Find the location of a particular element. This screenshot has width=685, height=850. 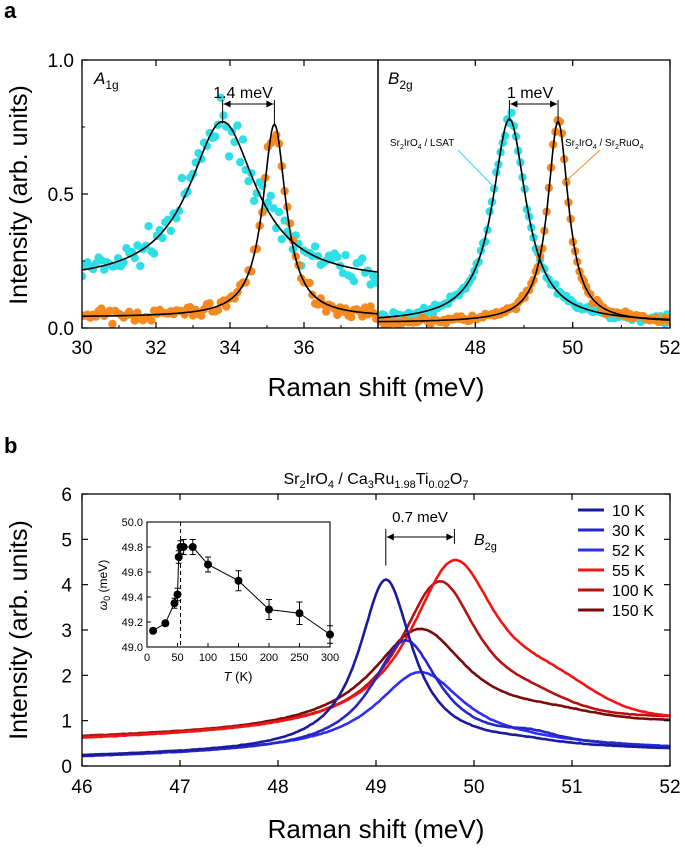

x-tick-label: 46 is located at coordinates (81, 787).